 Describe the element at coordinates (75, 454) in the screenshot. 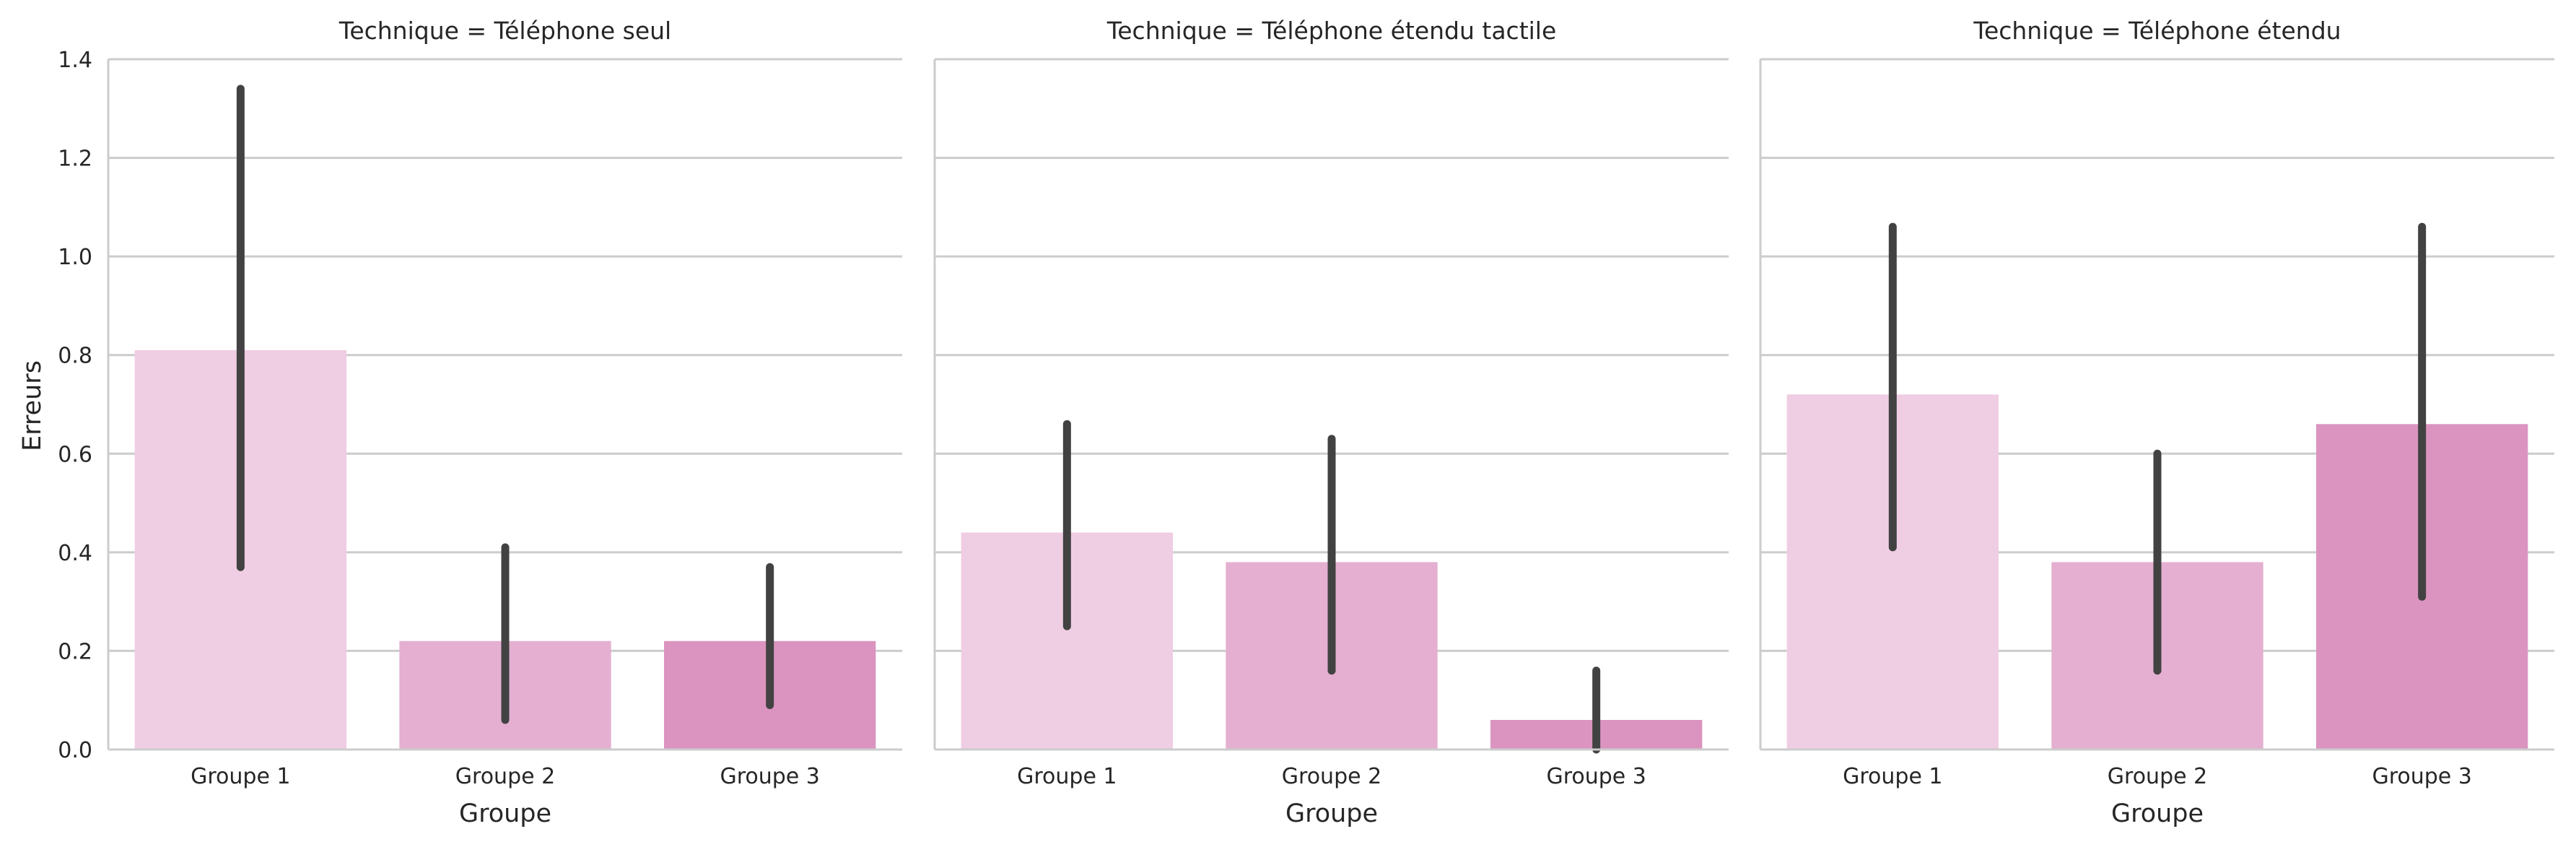

I see `y-tick-label: 0.6` at that location.